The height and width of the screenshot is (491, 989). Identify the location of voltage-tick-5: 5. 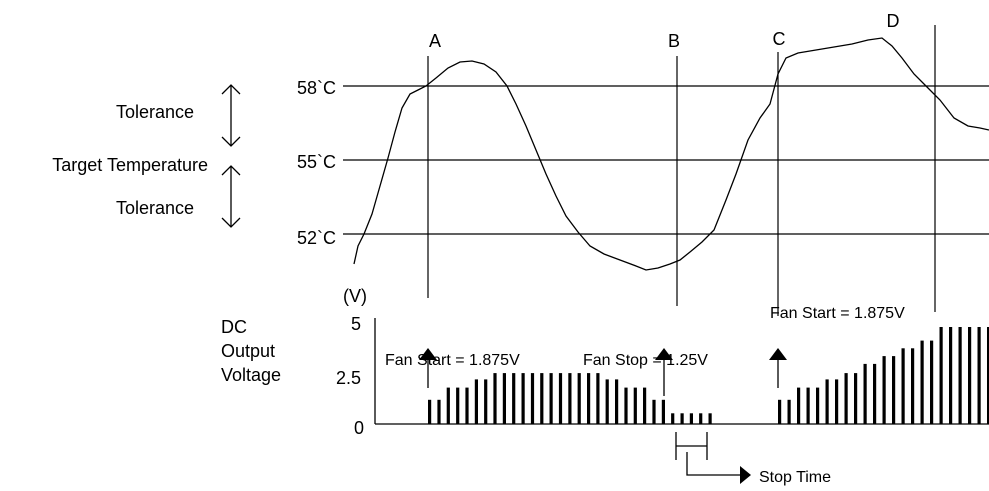
(356, 324).